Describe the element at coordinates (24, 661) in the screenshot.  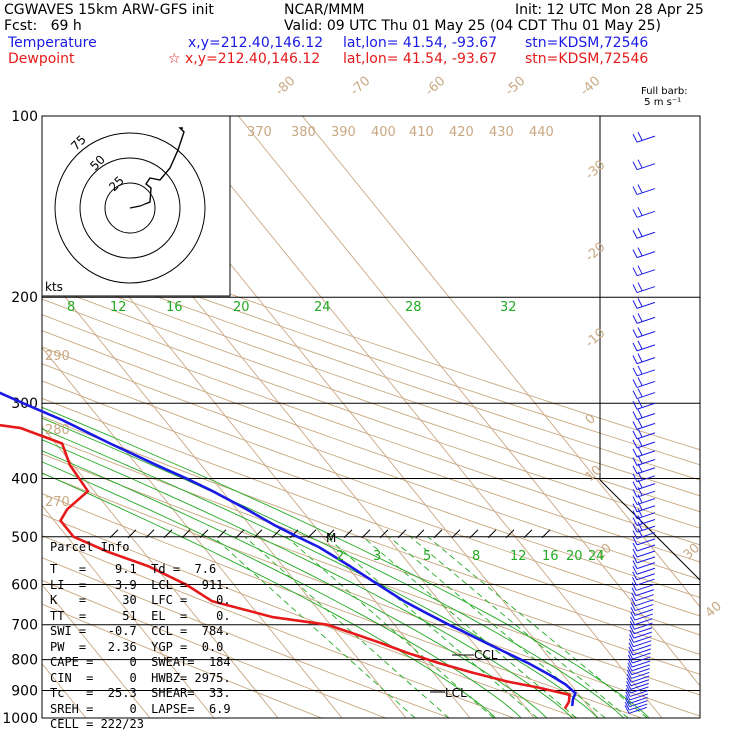
I see `pressure-tick-label: 800` at that location.